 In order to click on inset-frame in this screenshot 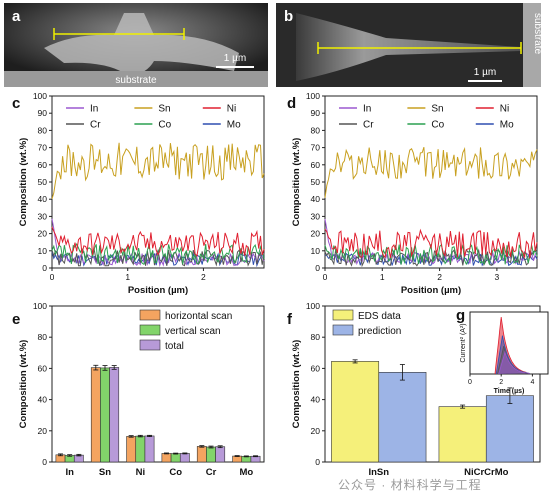, I will do `click(509, 343)`.